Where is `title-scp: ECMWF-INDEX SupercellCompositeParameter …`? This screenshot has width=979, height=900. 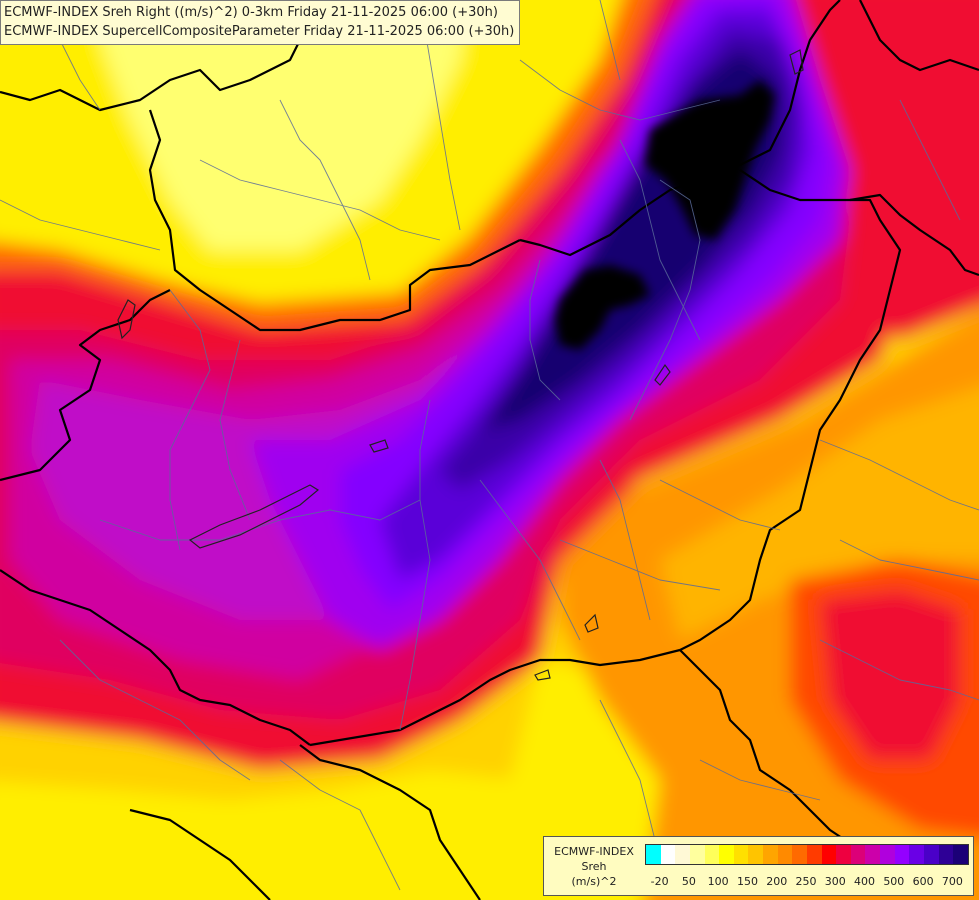
title-scp: ECMWF-INDEX SupercellCompositeParameter … is located at coordinates (259, 31).